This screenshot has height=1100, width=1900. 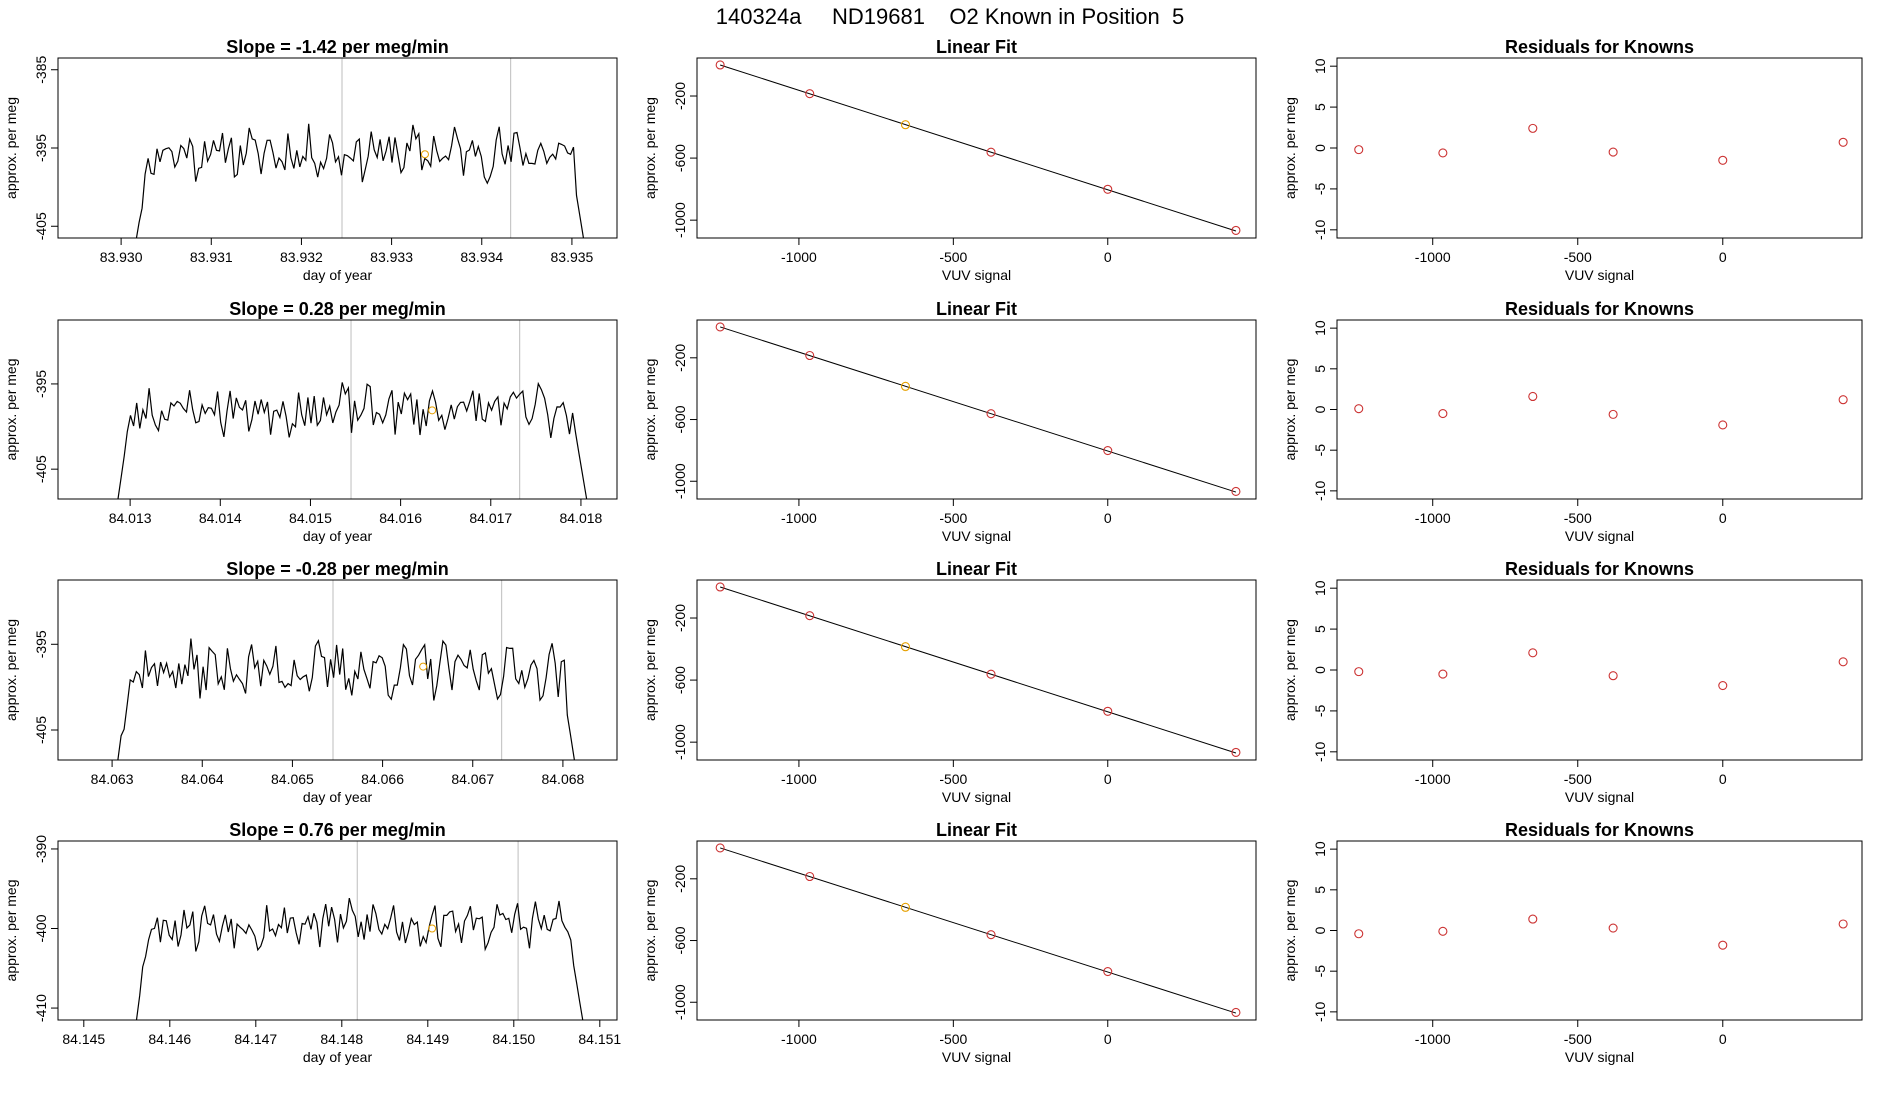 I want to click on x-axis-label: day of year, so click(x=338, y=1057).